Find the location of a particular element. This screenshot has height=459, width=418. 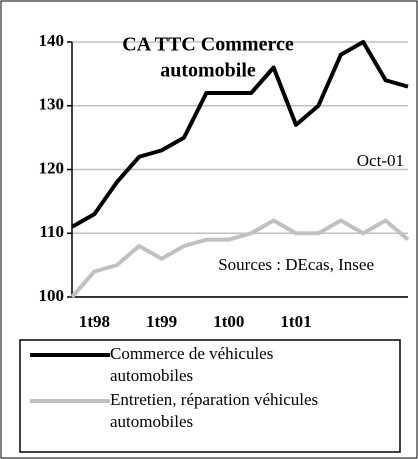

y-tick-label: 130 is located at coordinates (52, 104).